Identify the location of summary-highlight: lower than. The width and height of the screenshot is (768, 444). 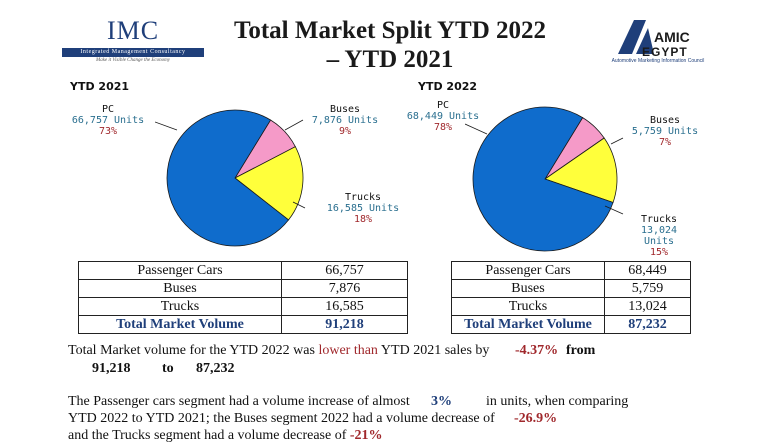
(348, 350).